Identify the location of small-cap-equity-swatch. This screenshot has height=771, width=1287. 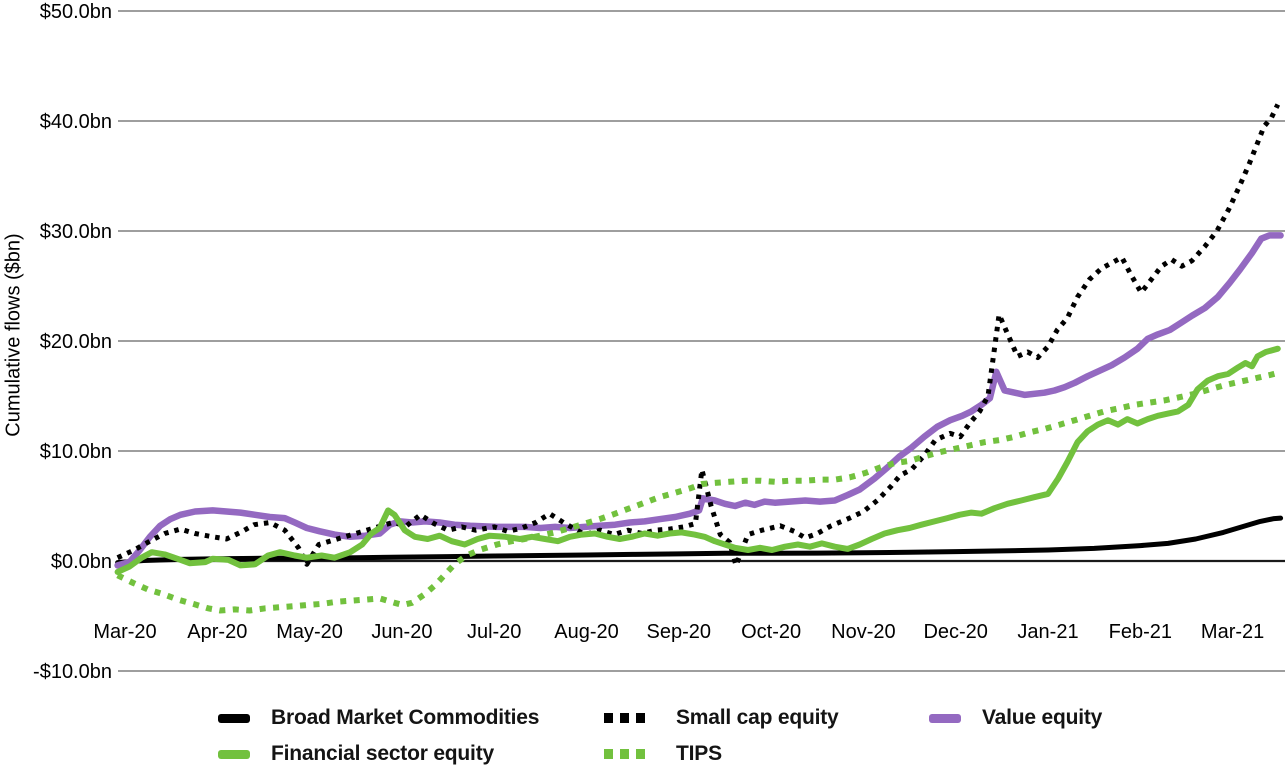
(624, 718).